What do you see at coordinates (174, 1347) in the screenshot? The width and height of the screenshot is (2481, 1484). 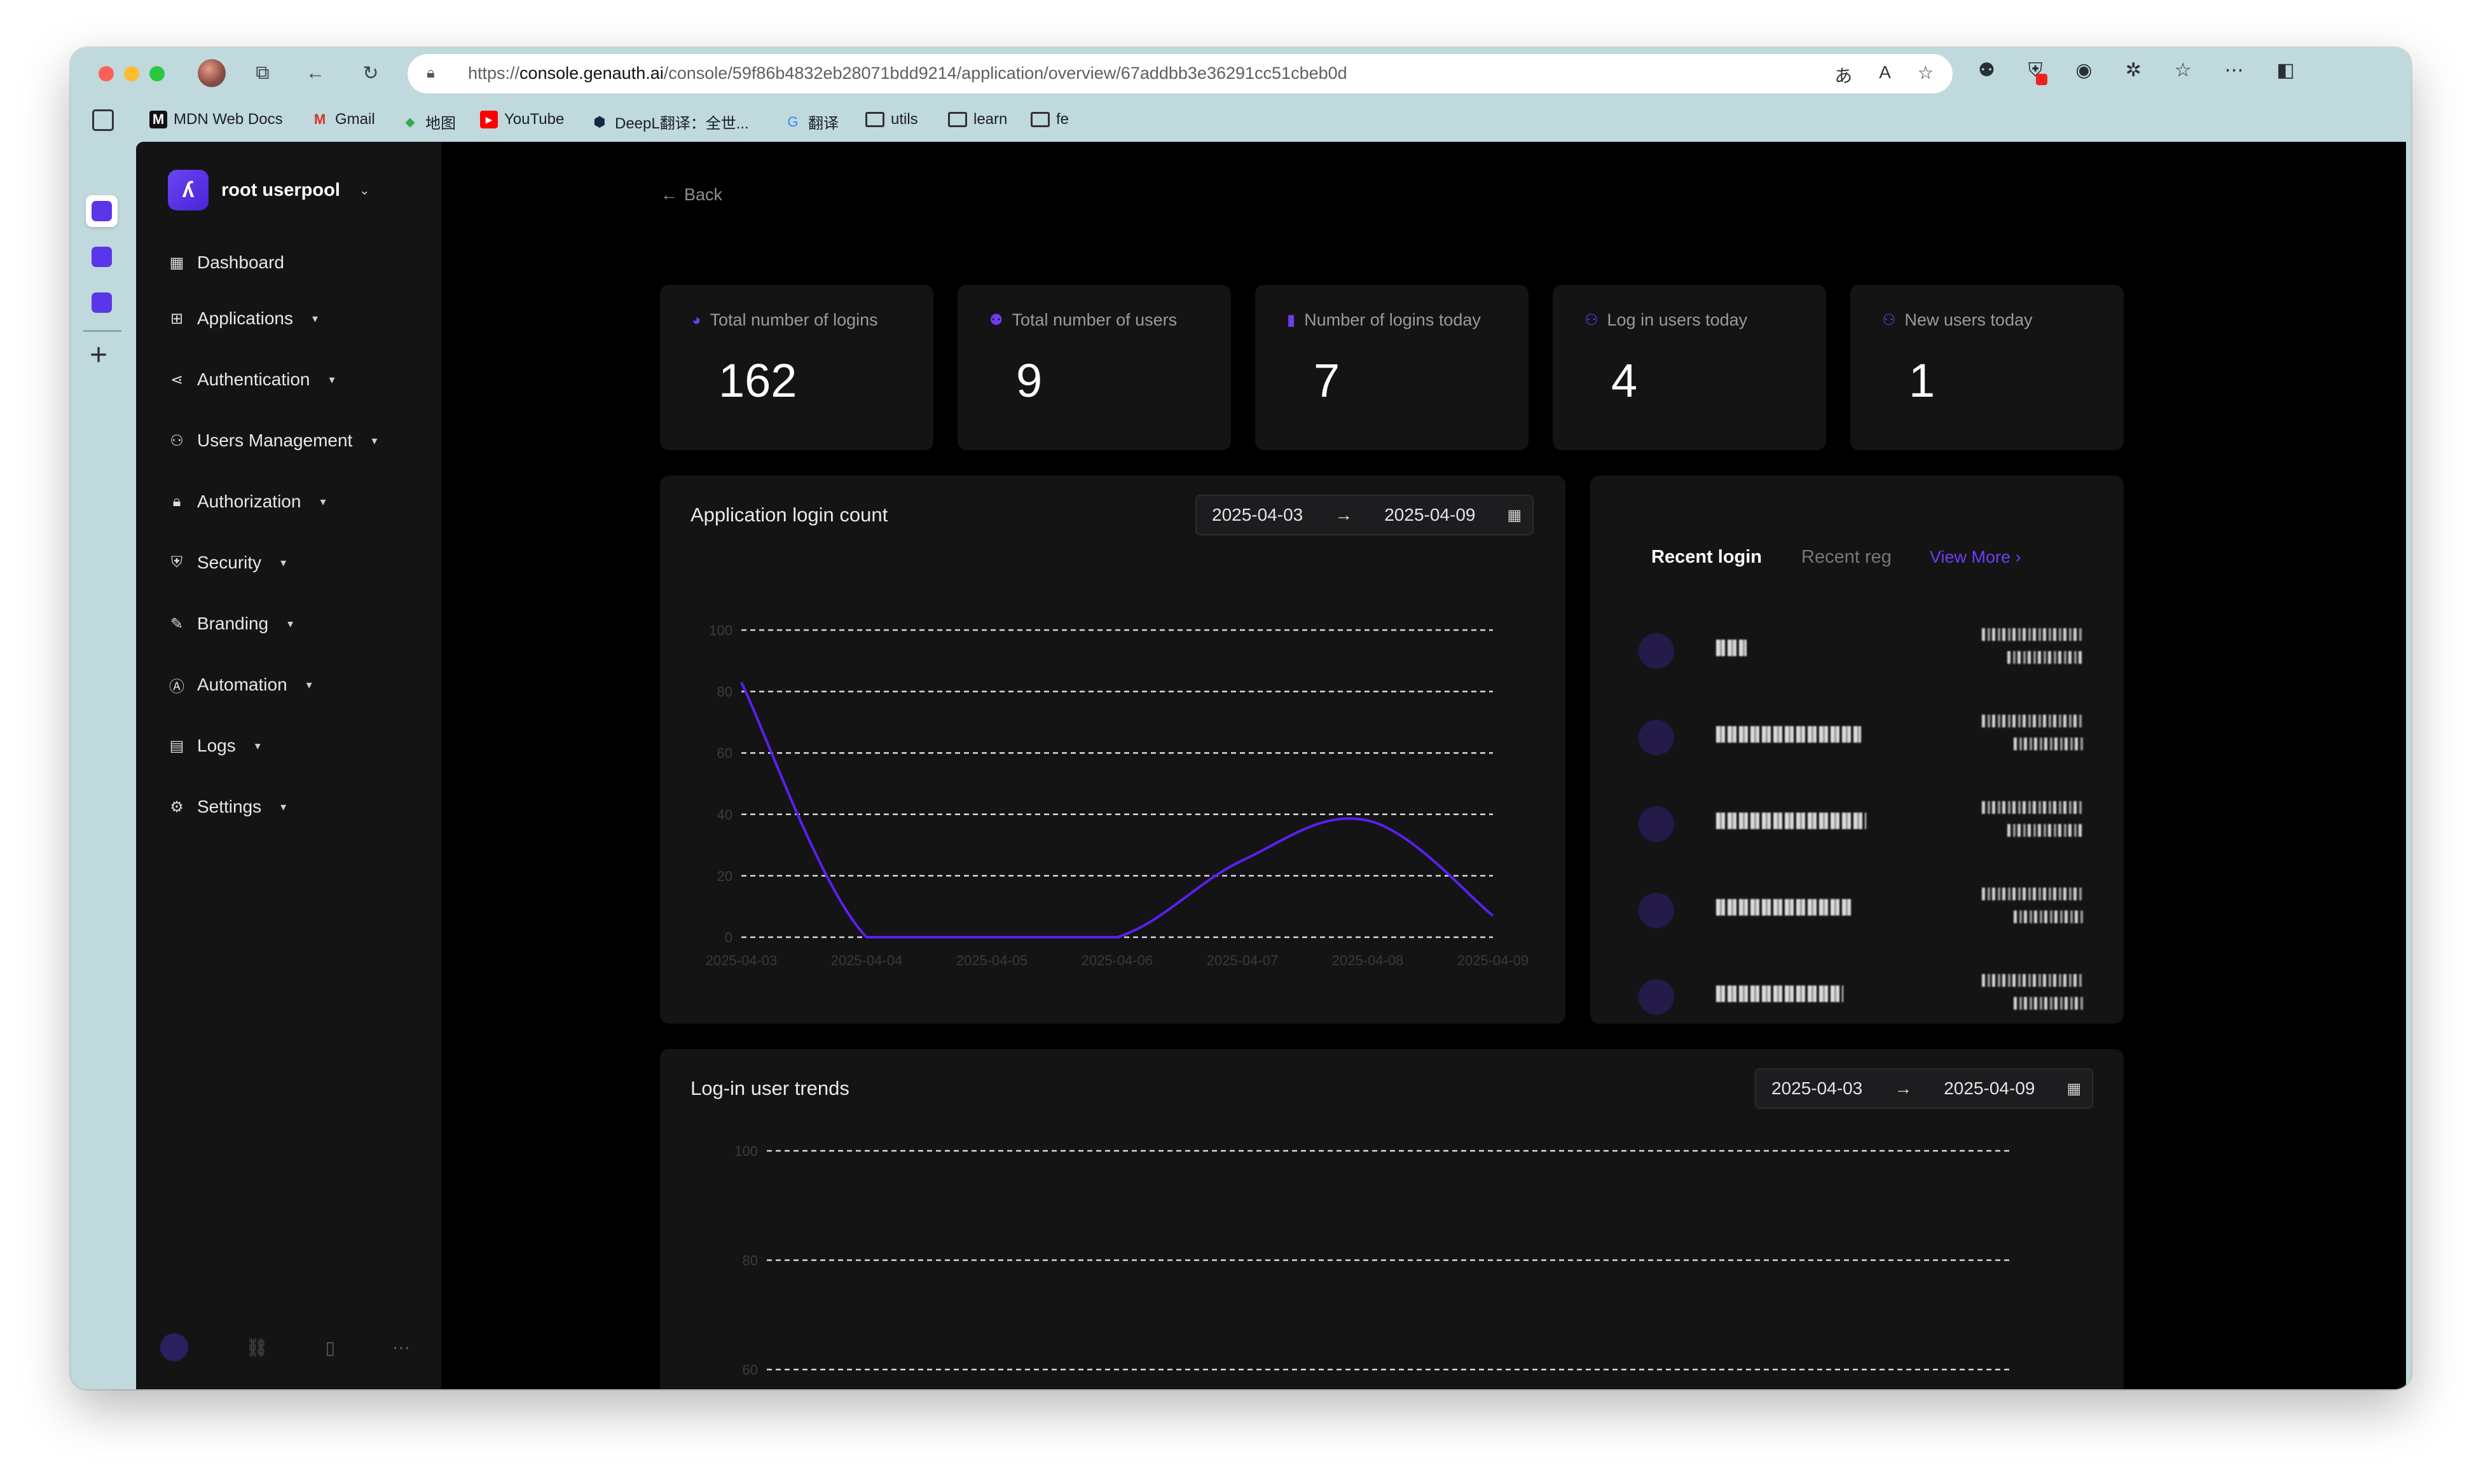 I see `user-avatar` at bounding box center [174, 1347].